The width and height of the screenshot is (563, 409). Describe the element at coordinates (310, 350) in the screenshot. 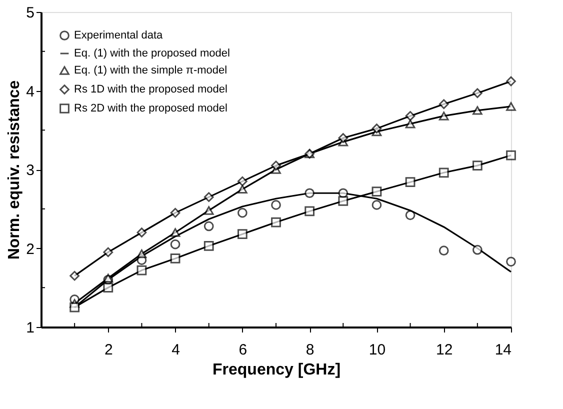

I see `x-tick-label: 8` at that location.